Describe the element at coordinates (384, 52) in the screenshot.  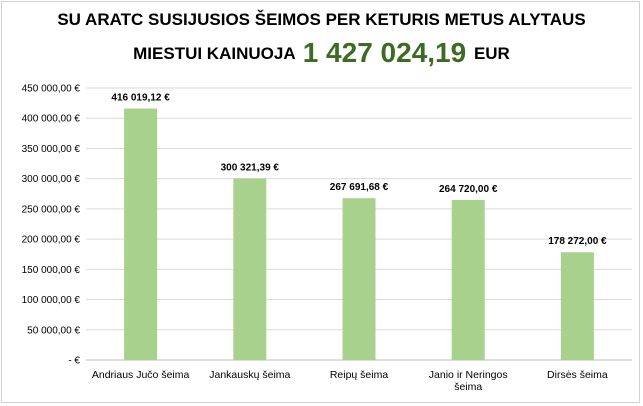
I see `chart-title-amount: 1 427 024,19` at that location.